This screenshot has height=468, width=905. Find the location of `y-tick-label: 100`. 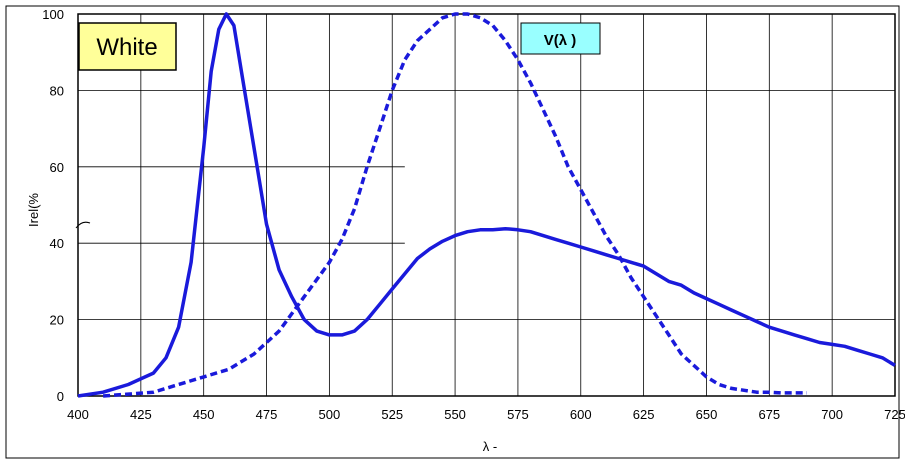

y-tick-label: 100 is located at coordinates (53, 14).